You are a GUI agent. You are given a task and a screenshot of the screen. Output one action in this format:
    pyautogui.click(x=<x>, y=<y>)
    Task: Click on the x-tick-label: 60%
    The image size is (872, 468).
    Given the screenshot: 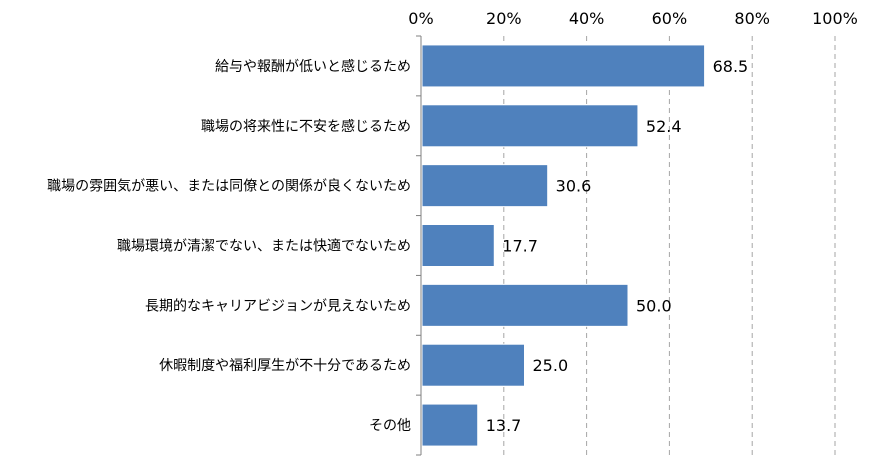 What is the action you would take?
    pyautogui.click(x=670, y=18)
    